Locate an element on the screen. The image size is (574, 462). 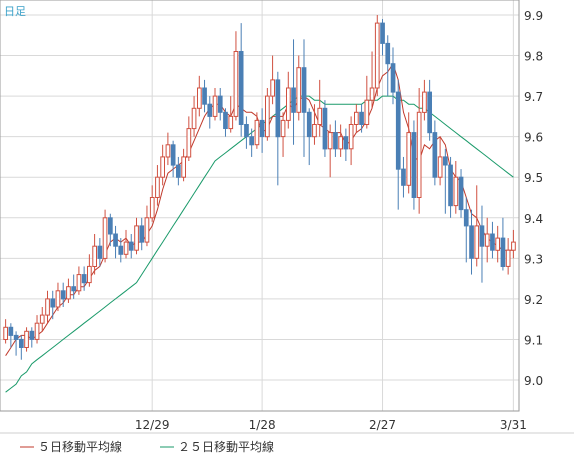
y-tick-label: 9.6 is located at coordinates (533, 138).